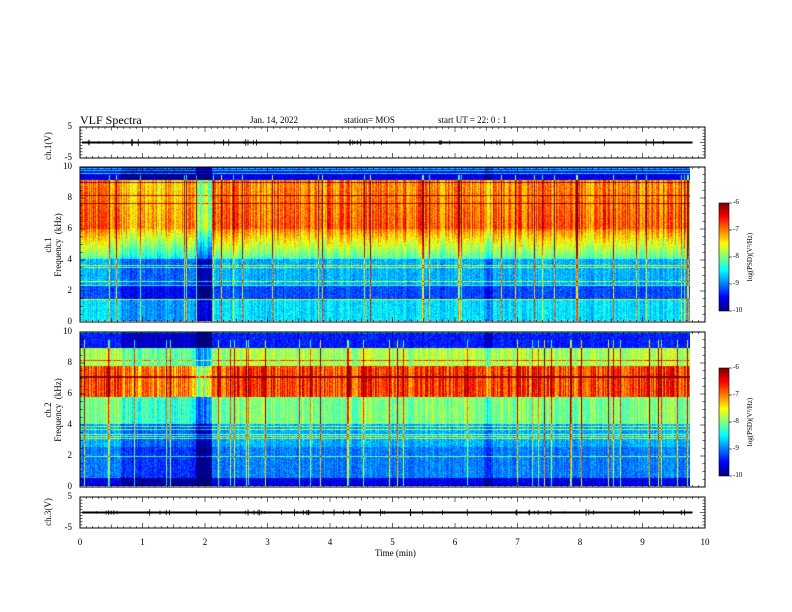 This screenshot has height=612, width=792. Describe the element at coordinates (142, 542) in the screenshot. I see `x-tick-label: 1` at that location.